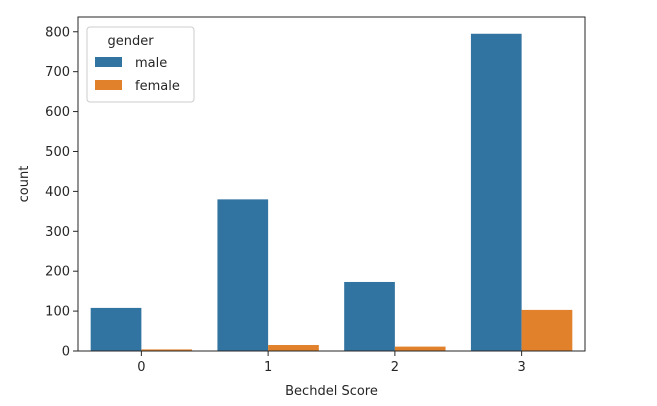  Describe the element at coordinates (108, 62) in the screenshot. I see `legend-swatch-male` at that location.